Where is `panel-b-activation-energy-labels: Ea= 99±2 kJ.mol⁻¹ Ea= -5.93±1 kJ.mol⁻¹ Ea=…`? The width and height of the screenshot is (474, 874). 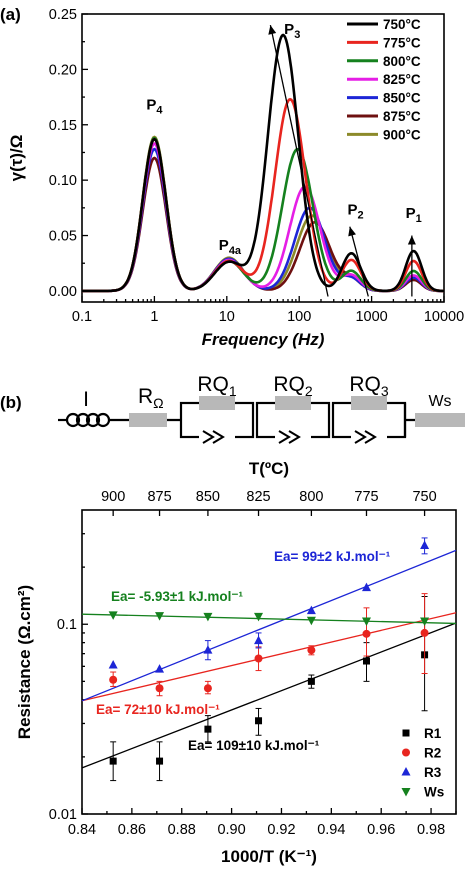
panel-b-activation-energy-labels: Ea= 99±2 kJ.mol⁻¹ Ea= -5.93±1 kJ.mol⁻¹ Ea=… is located at coordinates (243, 651).